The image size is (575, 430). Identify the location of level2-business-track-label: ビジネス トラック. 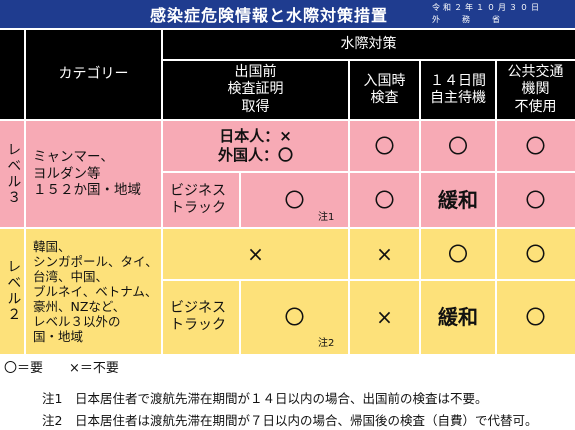
(201, 317).